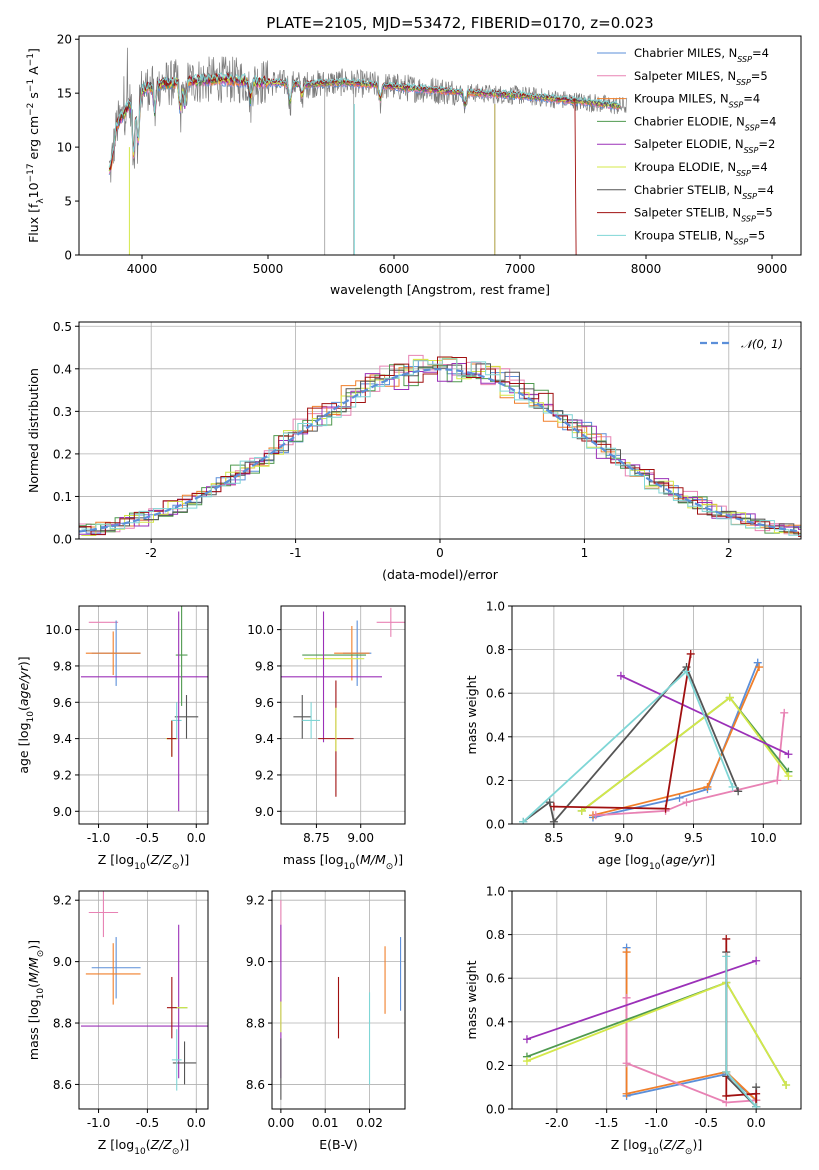 This screenshot has width=819, height=1170. Describe the element at coordinates (64, 94) in the screenshot. I see `y-tick-label: 15` at that location.